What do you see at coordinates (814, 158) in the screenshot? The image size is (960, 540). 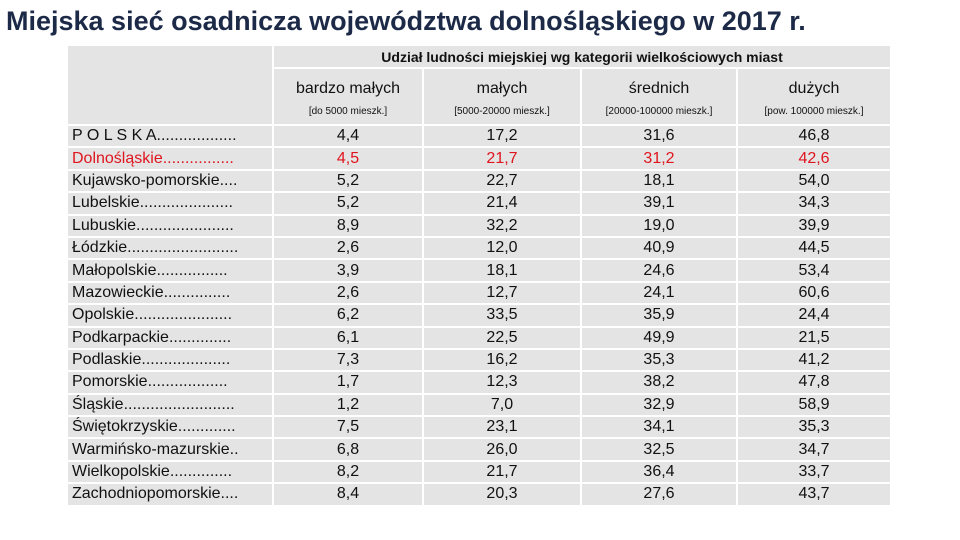 I see `value-cell: 42,6` at bounding box center [814, 158].